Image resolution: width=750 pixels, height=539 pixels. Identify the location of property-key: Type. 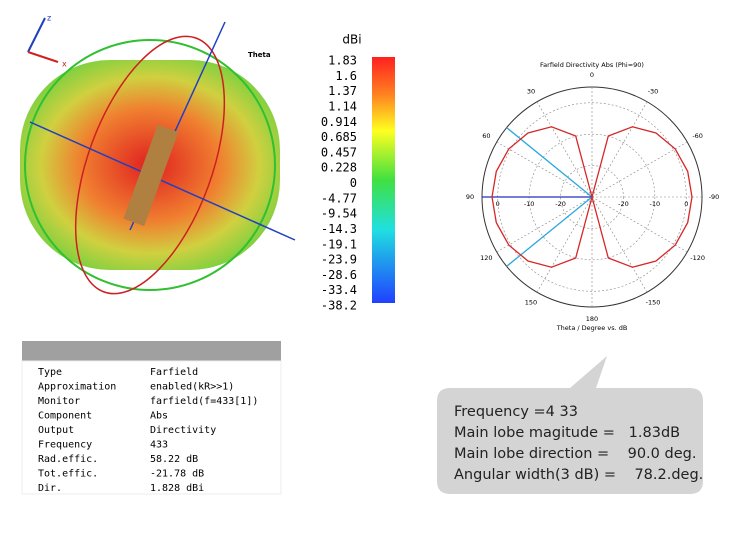
(50, 372).